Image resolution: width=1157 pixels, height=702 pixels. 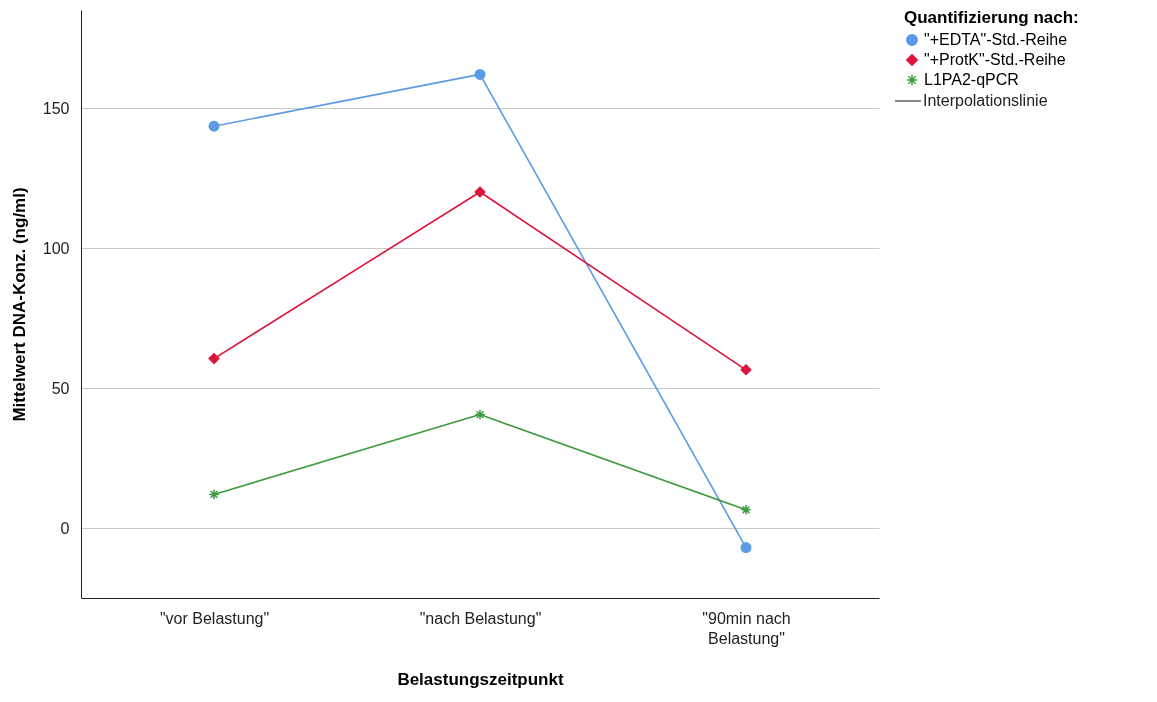 What do you see at coordinates (60, 388) in the screenshot?
I see `y-tick-label: 50` at bounding box center [60, 388].